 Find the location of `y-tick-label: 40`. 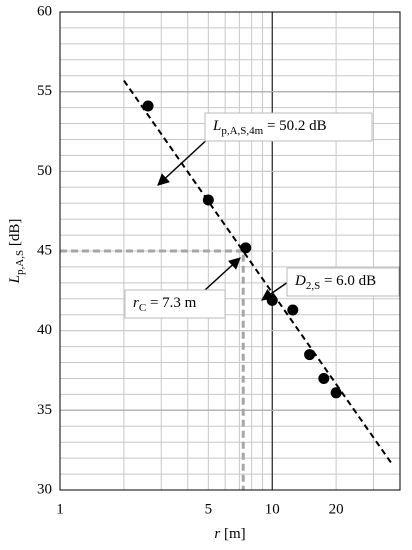

y-tick-label: 40 is located at coordinates (44, 330).